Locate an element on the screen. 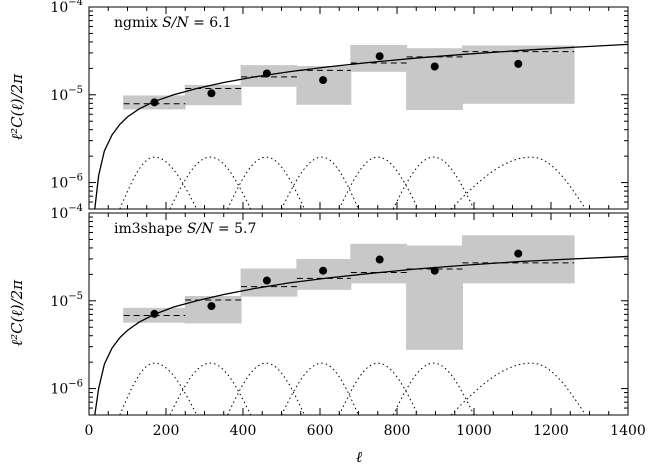 The image size is (670, 468). x-tick-label: 400 is located at coordinates (243, 431).